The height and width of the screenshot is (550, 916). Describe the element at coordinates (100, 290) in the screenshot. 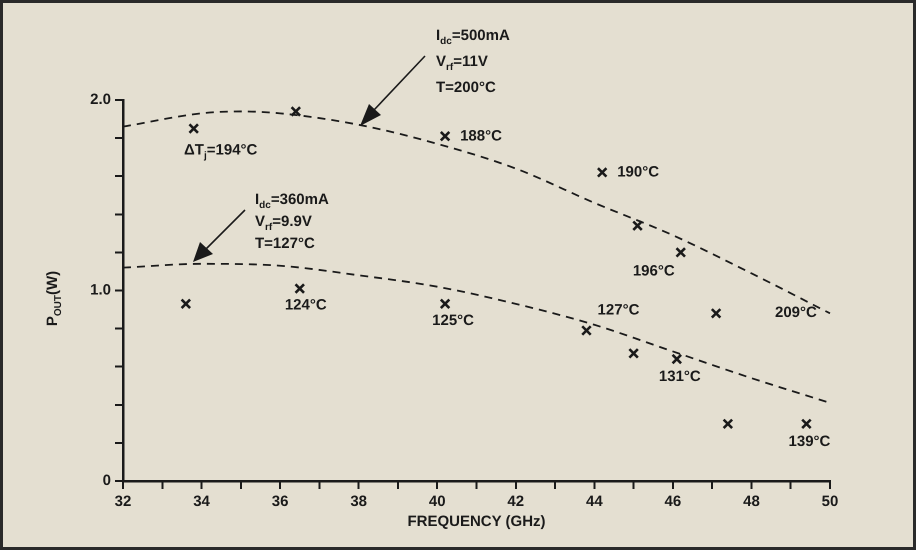

I see `y-tick-label: 1.0` at that location.